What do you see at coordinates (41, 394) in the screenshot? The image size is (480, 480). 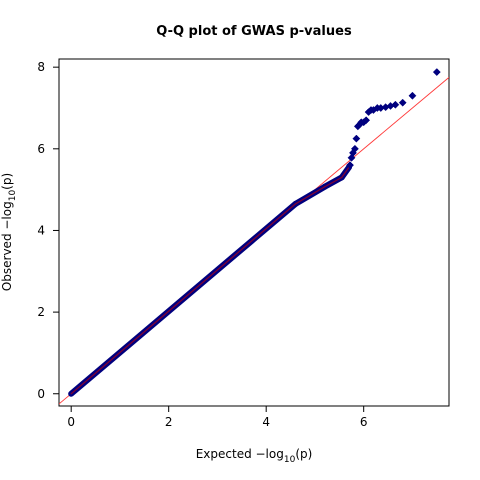 I see `y-tick-label-0: 0` at bounding box center [41, 394].